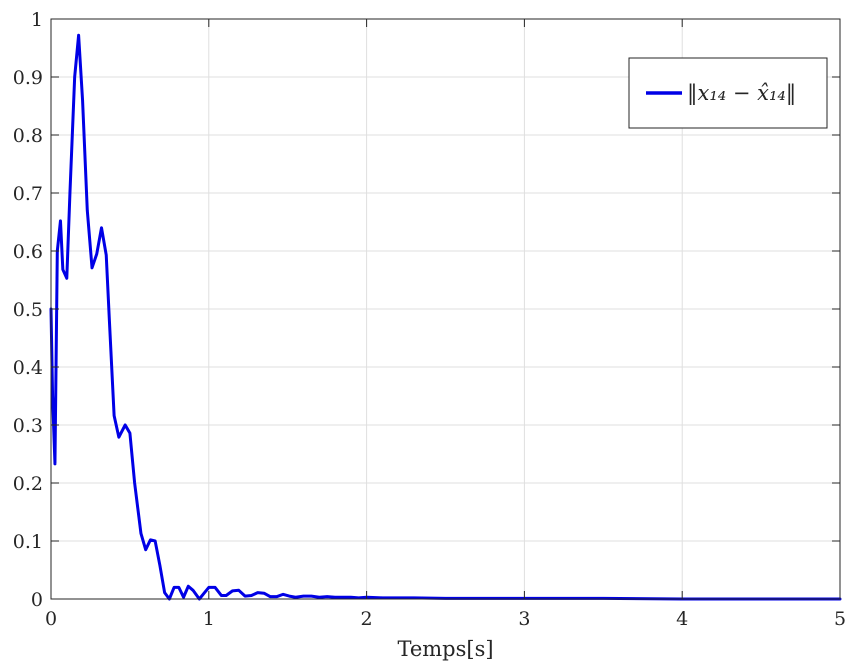 Image resolution: width=849 pixels, height=668 pixels. What do you see at coordinates (682, 619) in the screenshot?
I see `x-tick-label: 4` at bounding box center [682, 619].